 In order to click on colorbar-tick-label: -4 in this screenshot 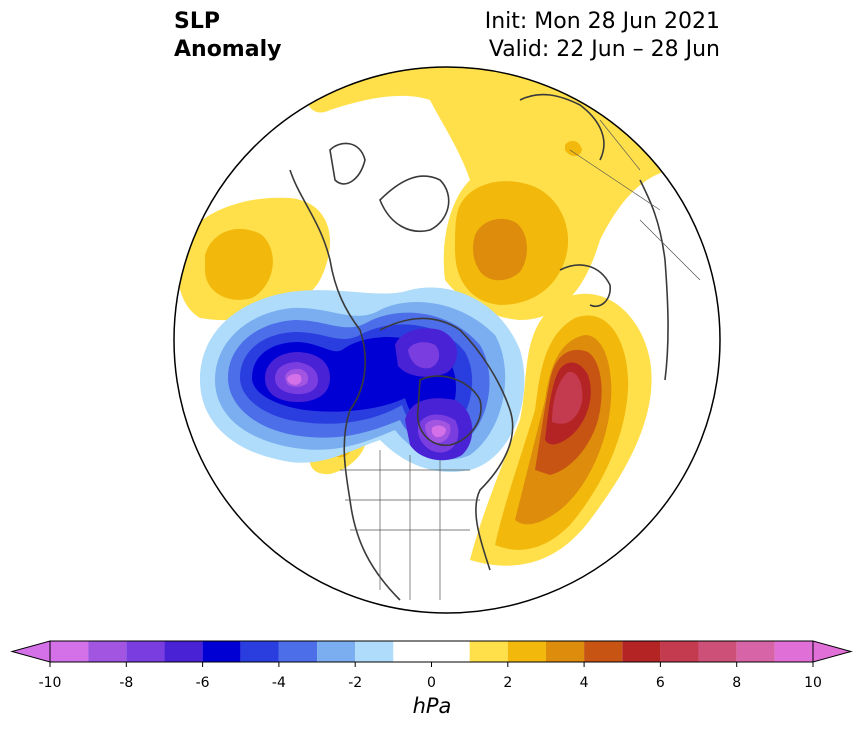, I will do `click(278, 683)`.